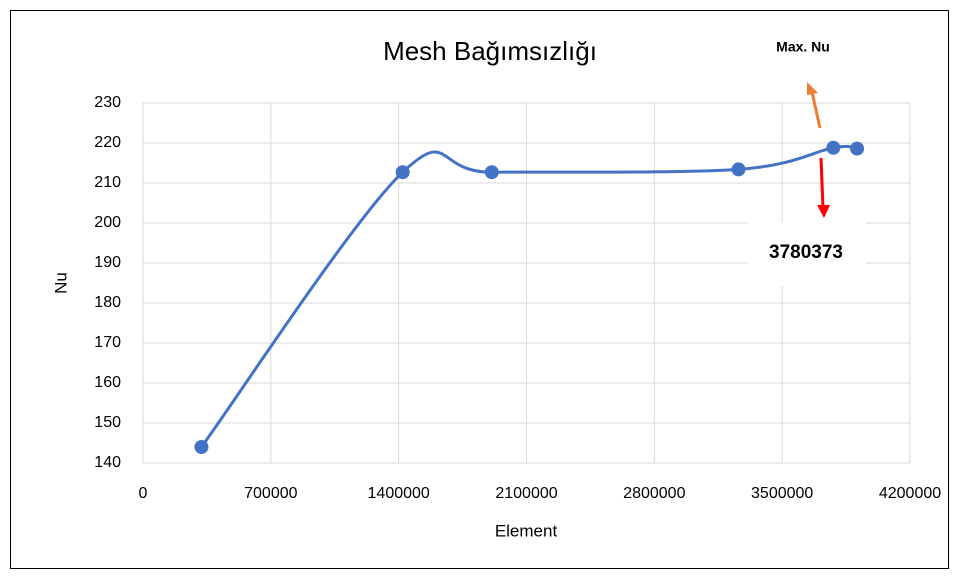  What do you see at coordinates (526, 493) in the screenshot?
I see `x-tick-label: 2100000` at bounding box center [526, 493].